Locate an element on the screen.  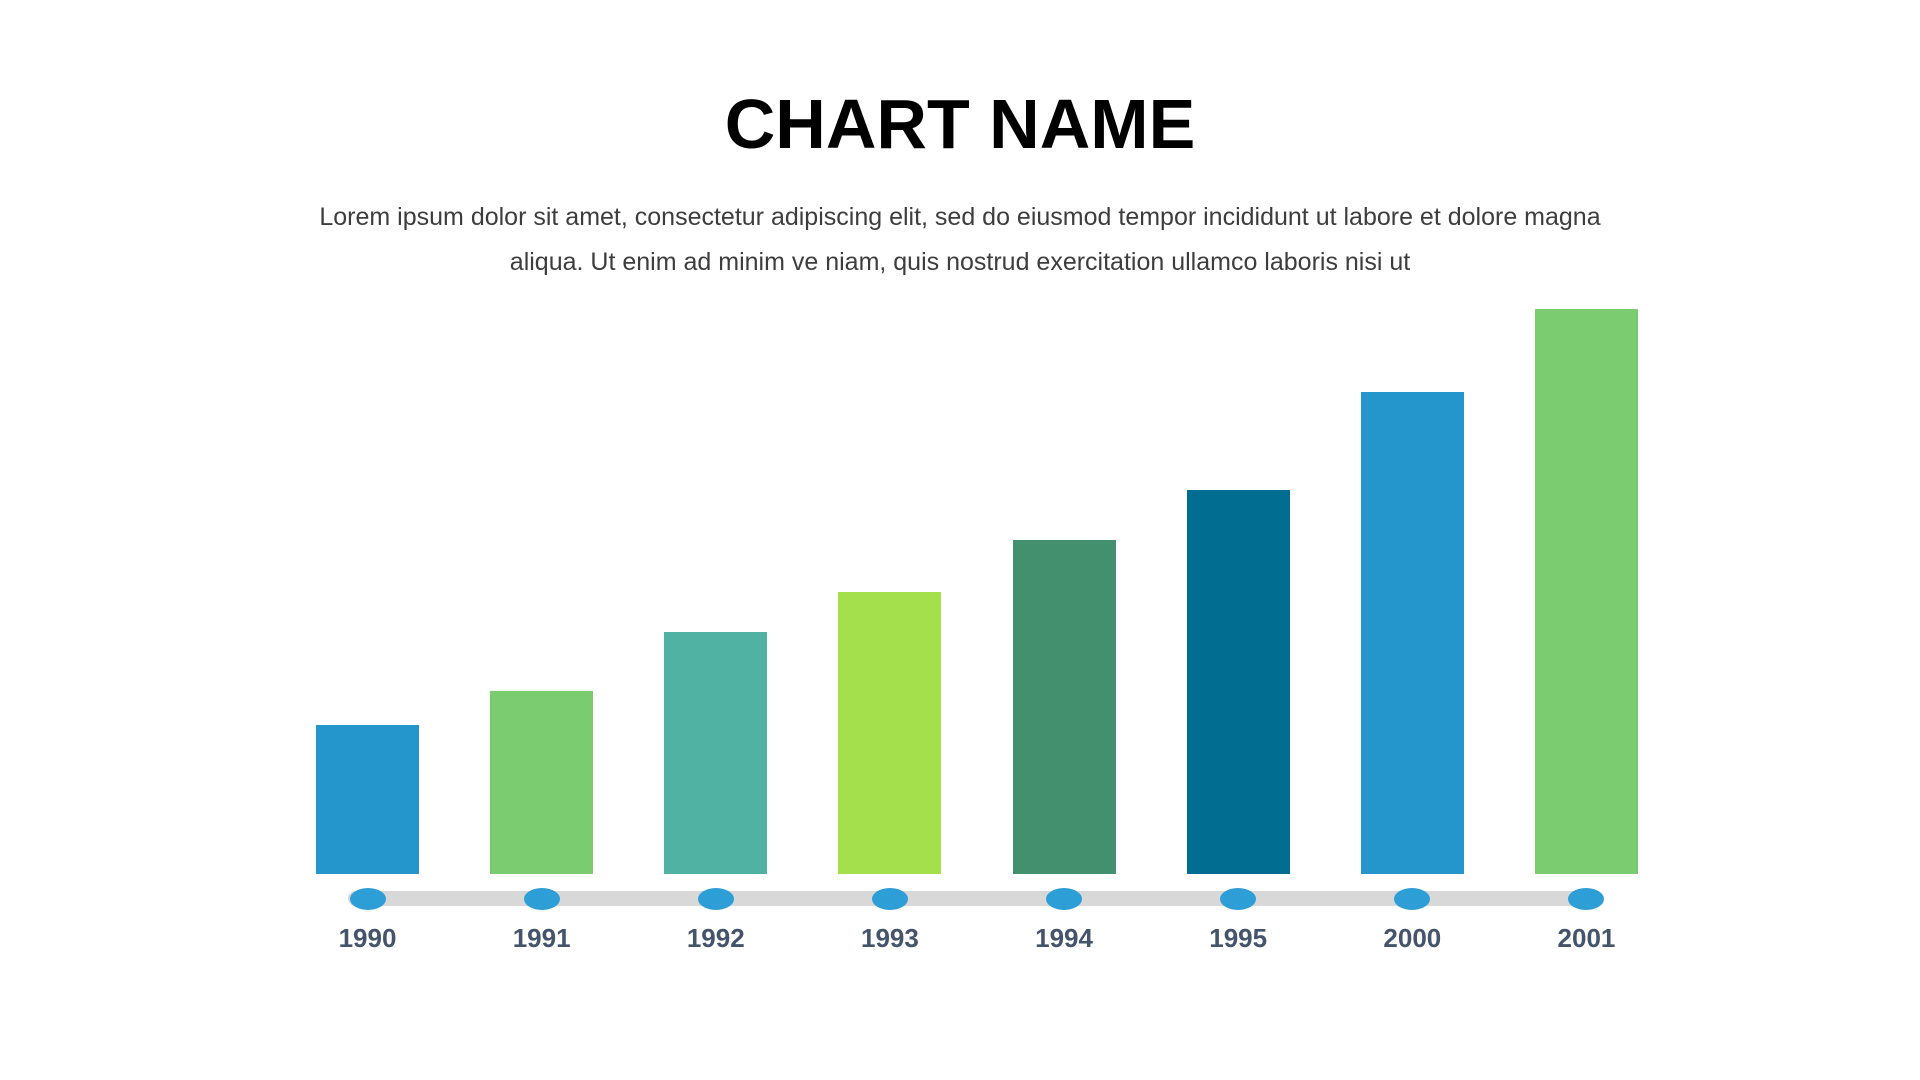
timeline-dot-1994 is located at coordinates (1064, 899).